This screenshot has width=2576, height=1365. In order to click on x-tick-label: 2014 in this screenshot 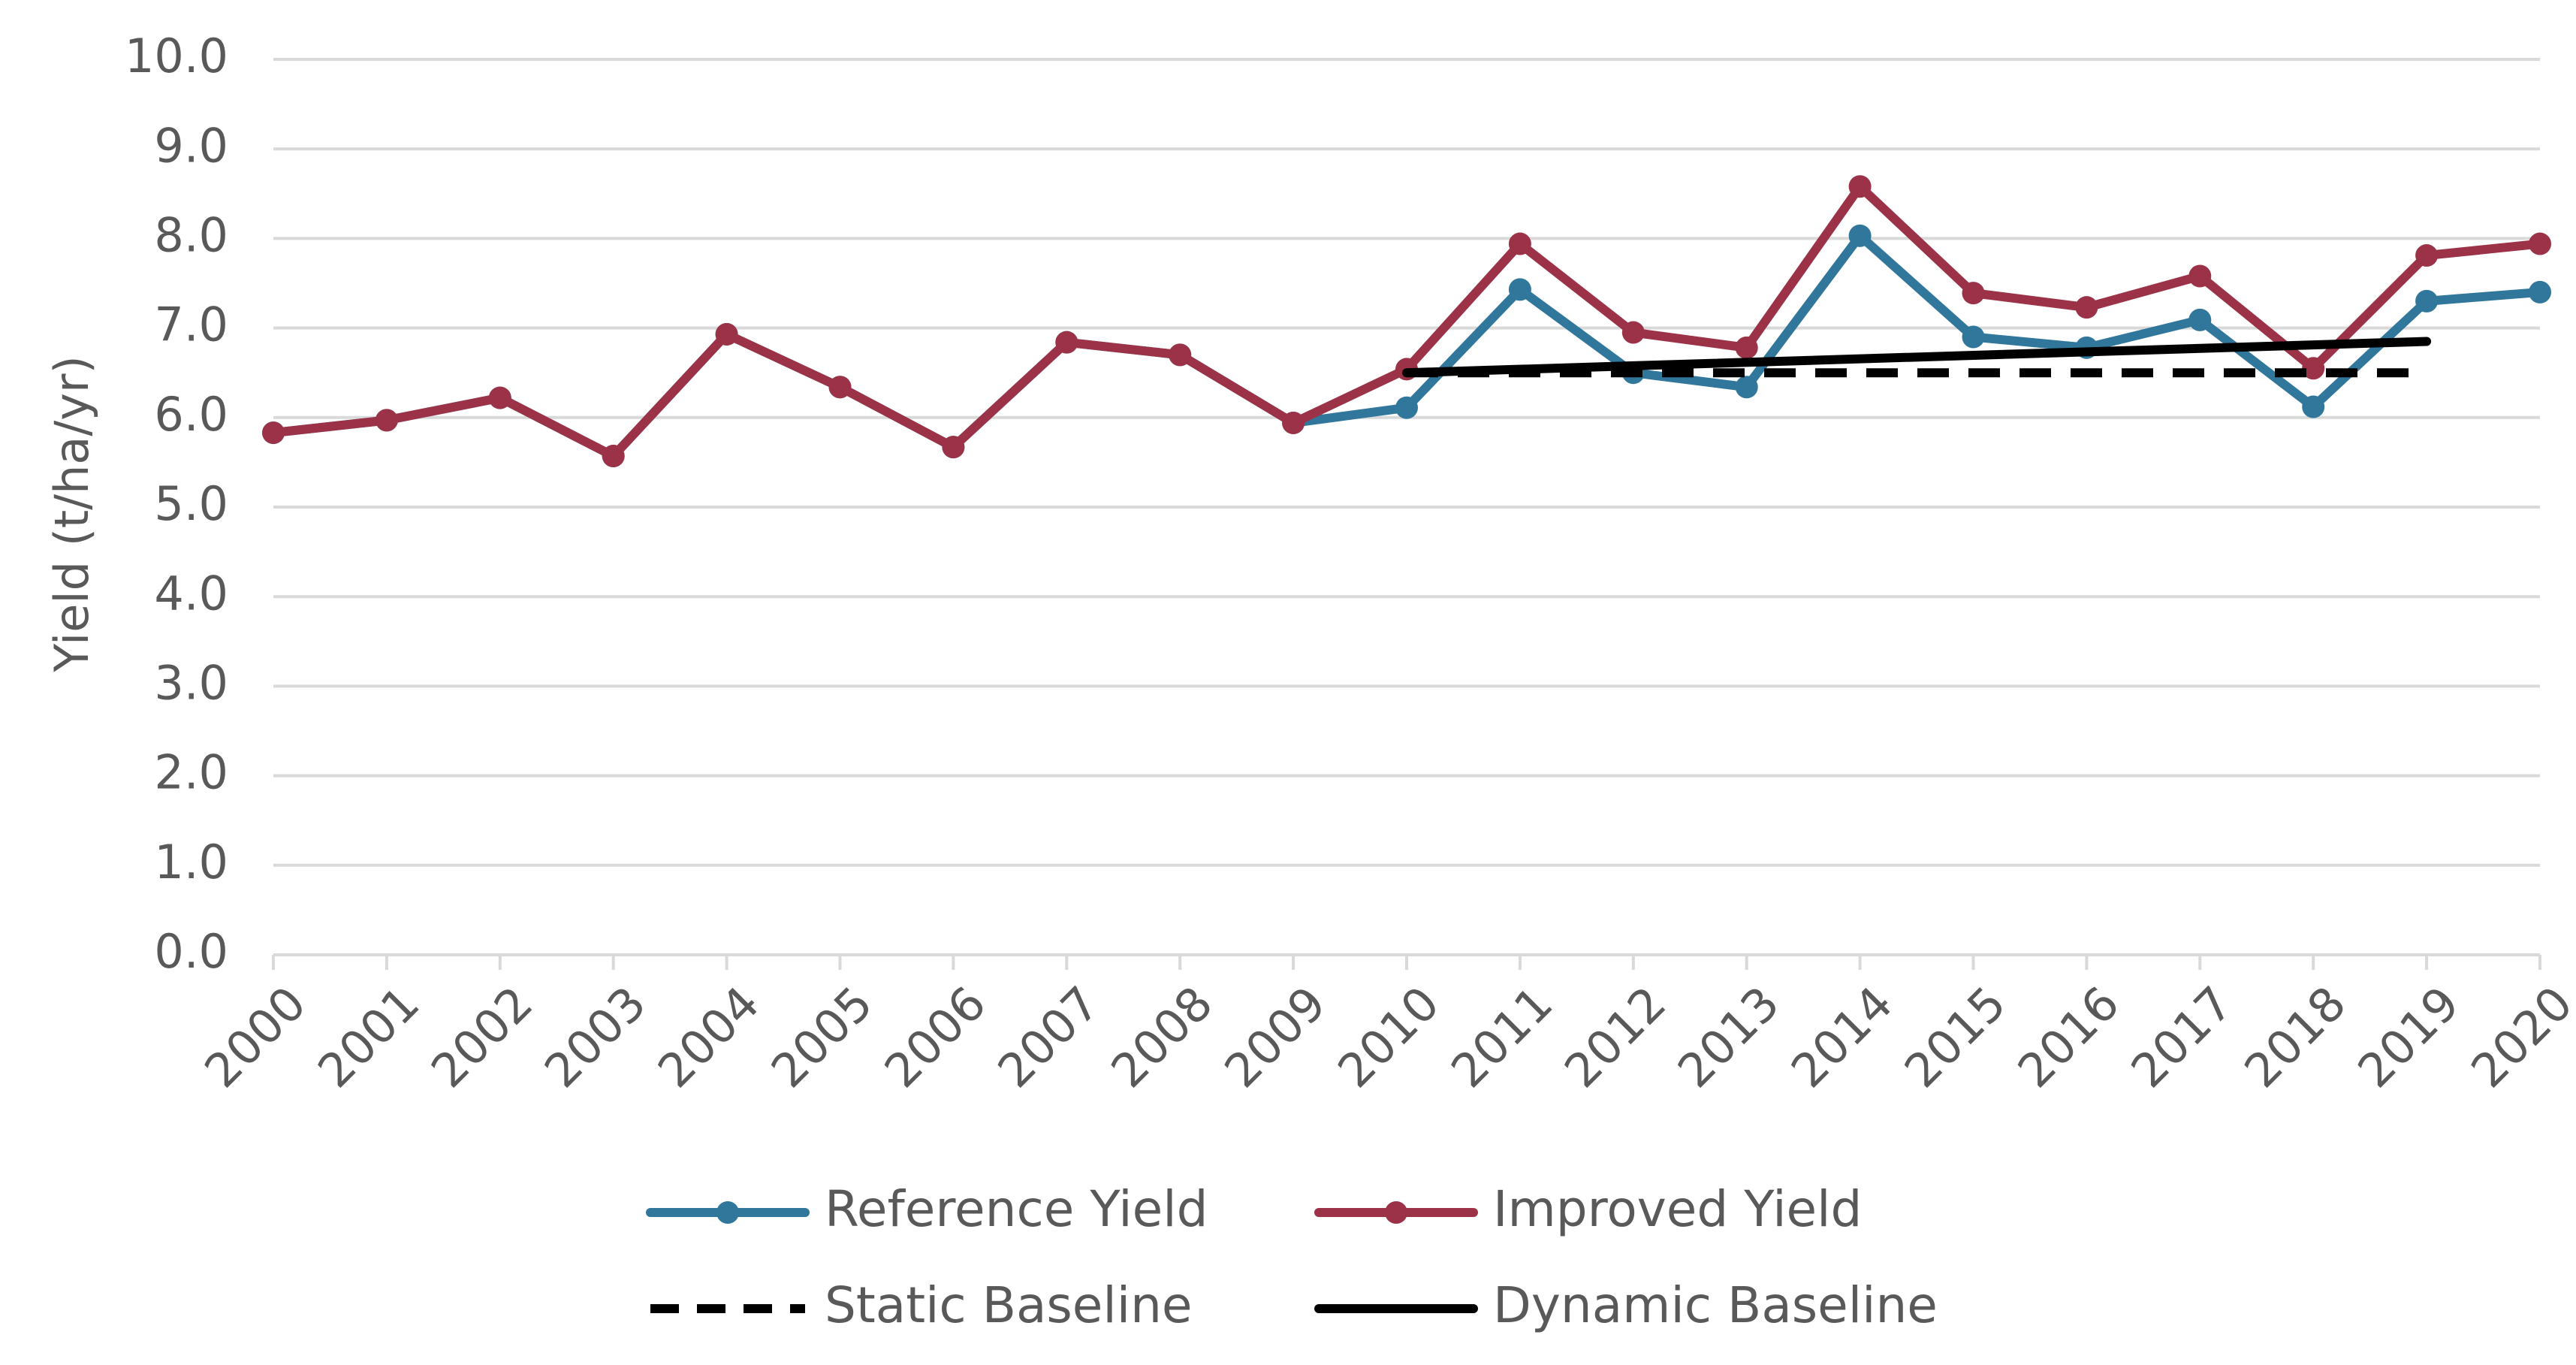, I will do `click(1842, 1037)`.